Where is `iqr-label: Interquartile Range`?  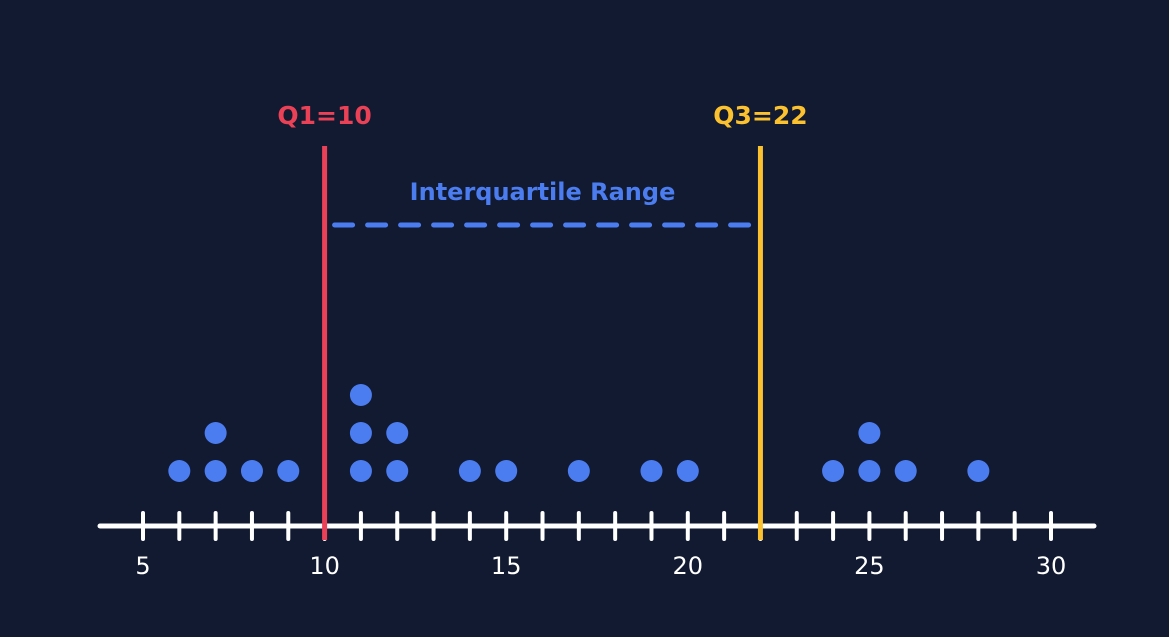
iqr-label: Interquartile Range is located at coordinates (543, 192).